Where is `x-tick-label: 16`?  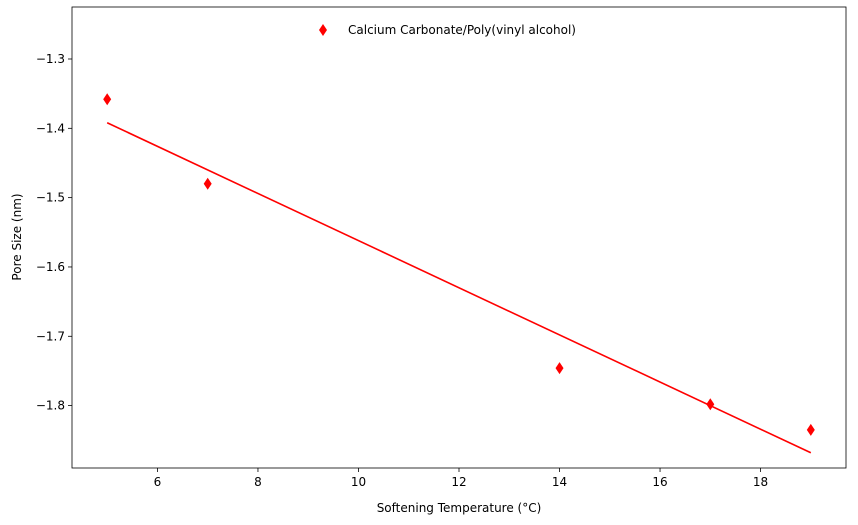
x-tick-label: 16 is located at coordinates (659, 482).